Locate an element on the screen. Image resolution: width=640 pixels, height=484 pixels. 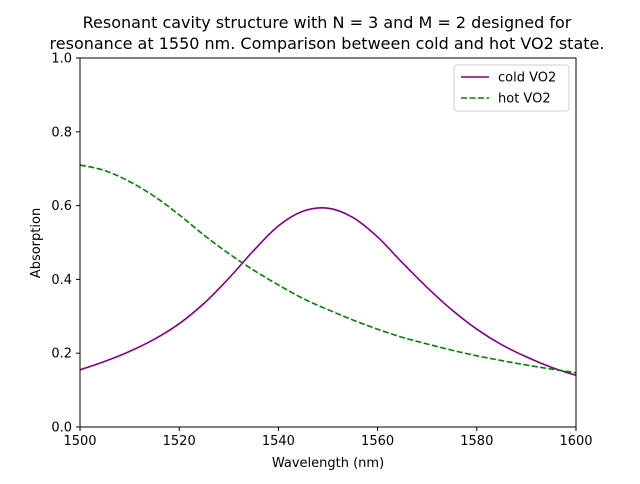
legend-label: cold VO2 is located at coordinates (527, 78).